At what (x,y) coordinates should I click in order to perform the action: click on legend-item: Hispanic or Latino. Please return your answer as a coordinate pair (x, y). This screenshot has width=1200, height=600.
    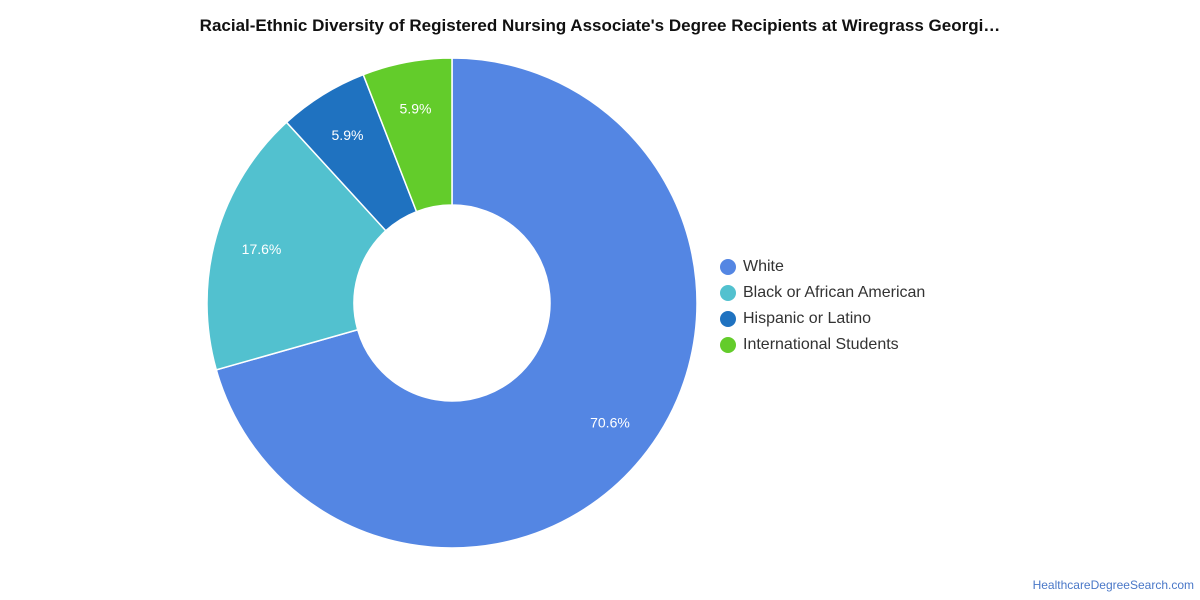
    Looking at the image, I should click on (822, 319).